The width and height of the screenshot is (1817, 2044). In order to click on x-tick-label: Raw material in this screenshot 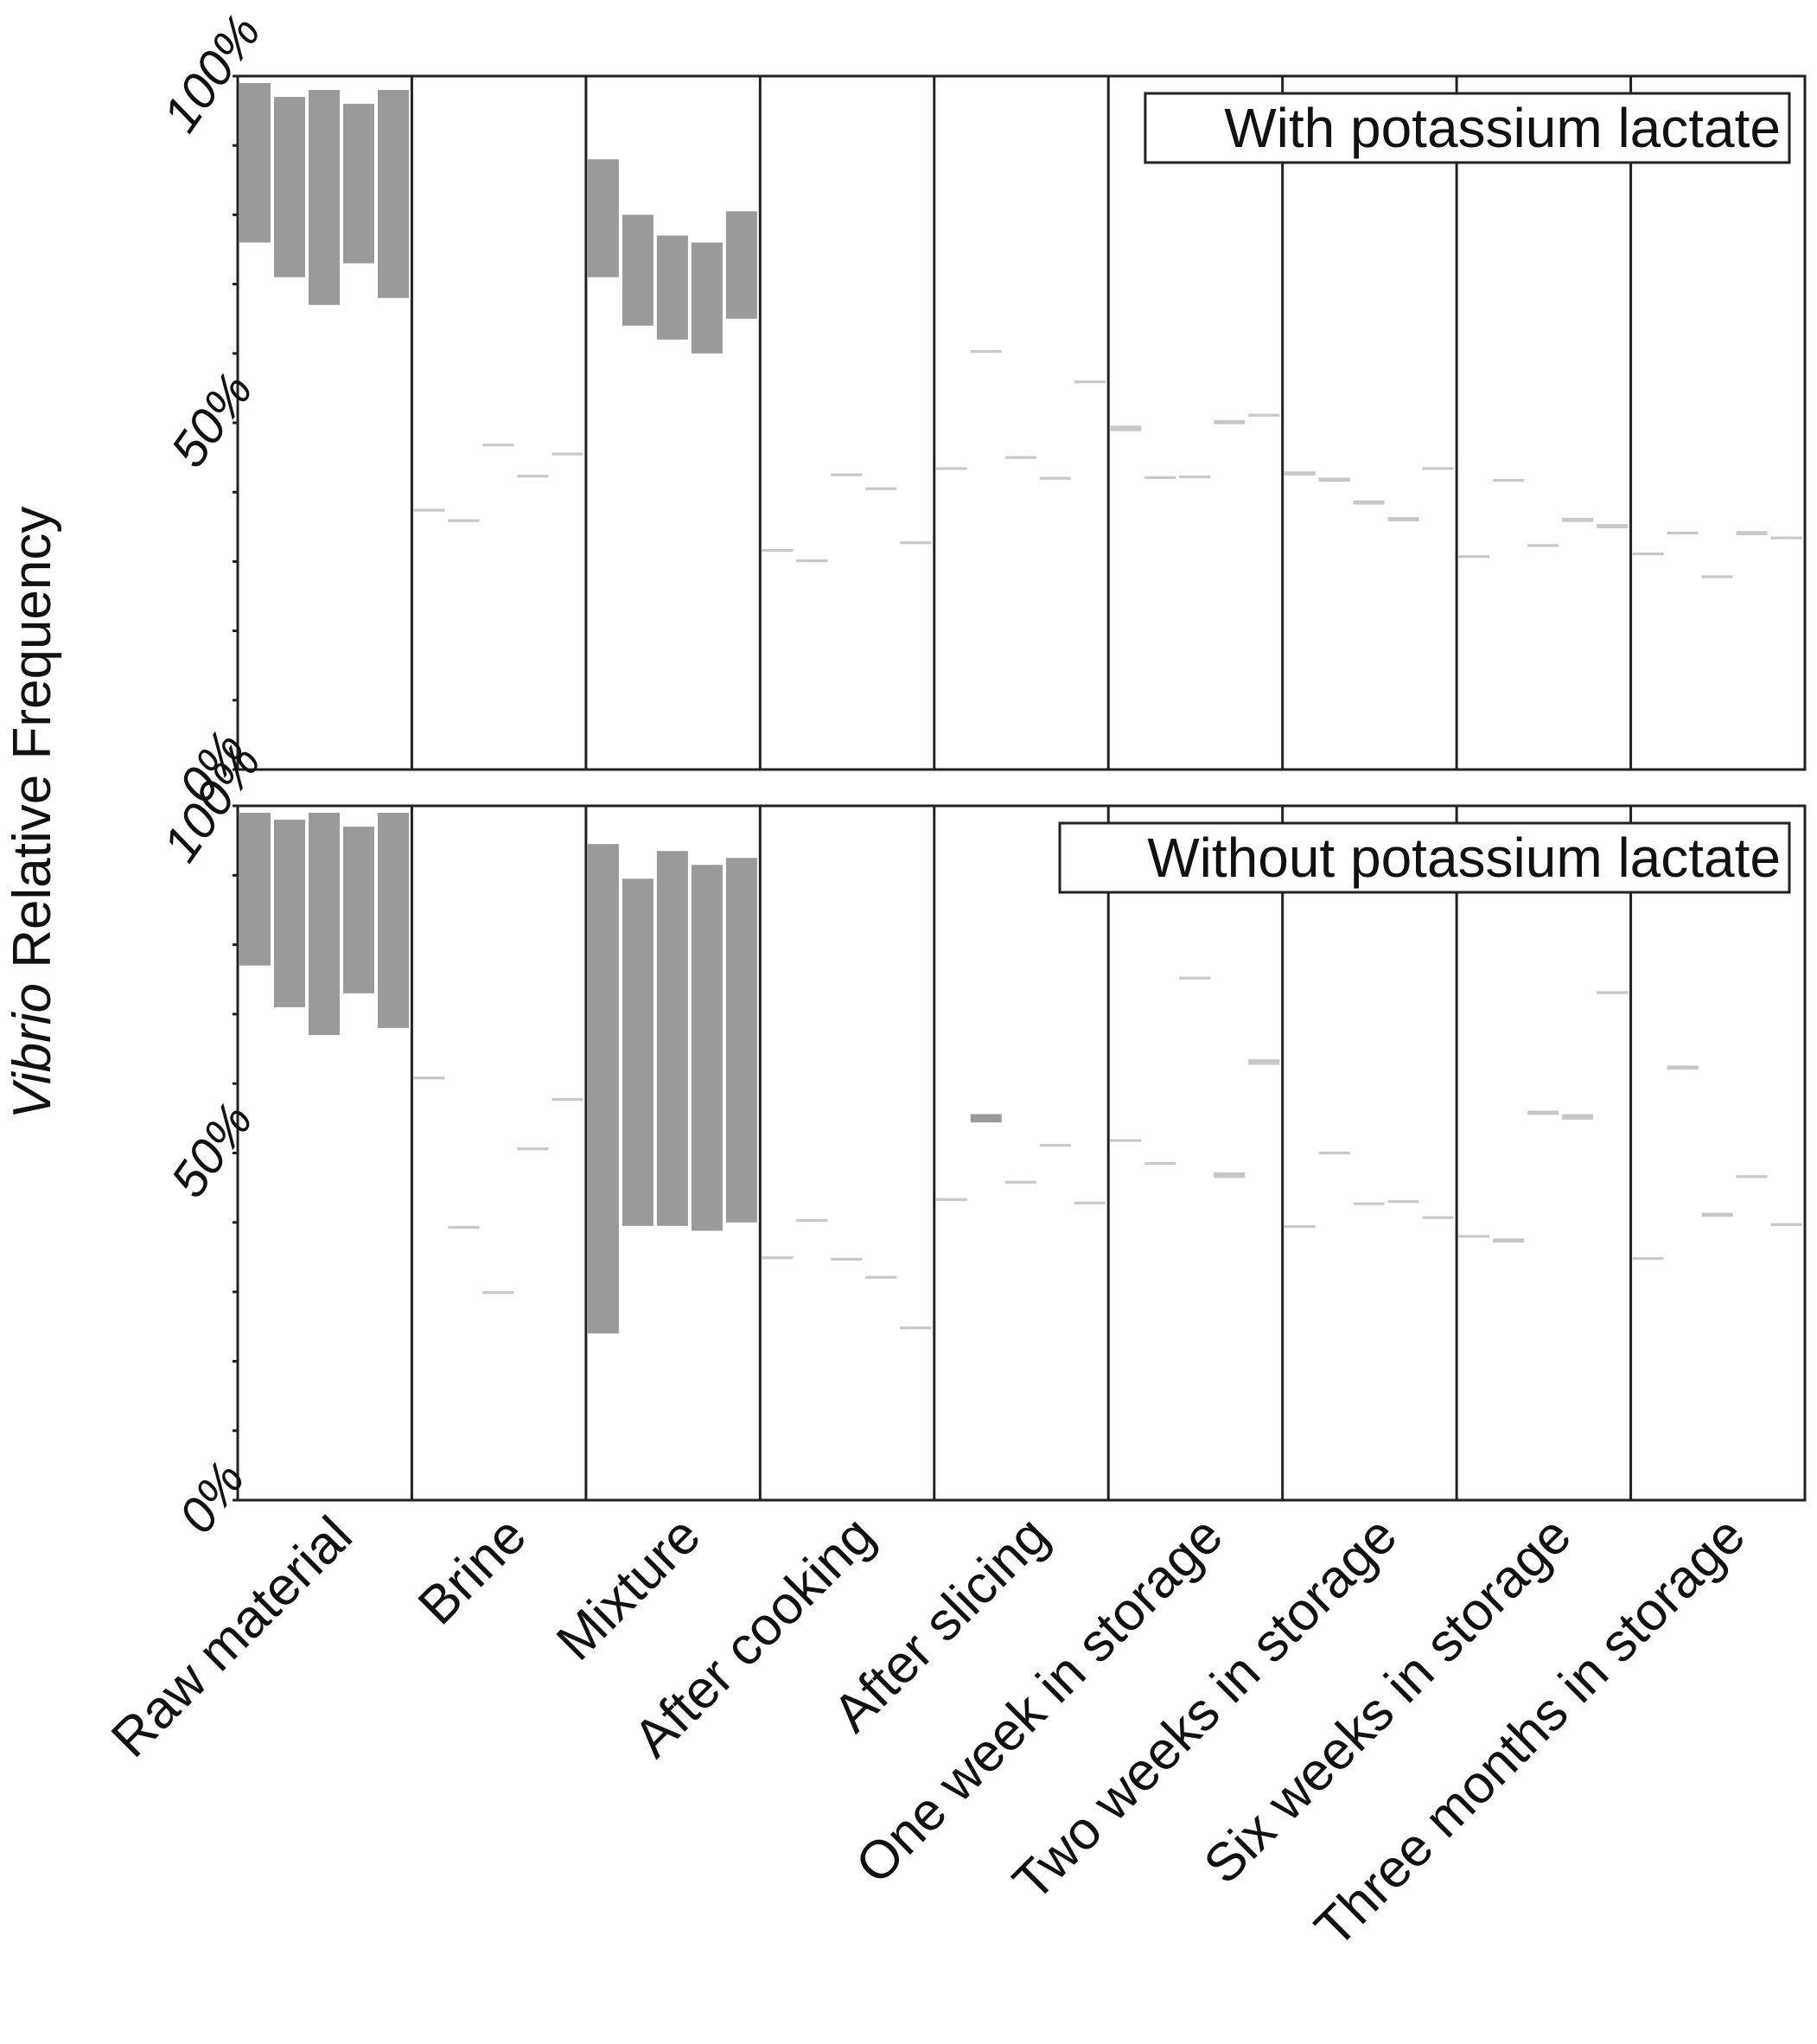, I will do `click(232, 1637)`.